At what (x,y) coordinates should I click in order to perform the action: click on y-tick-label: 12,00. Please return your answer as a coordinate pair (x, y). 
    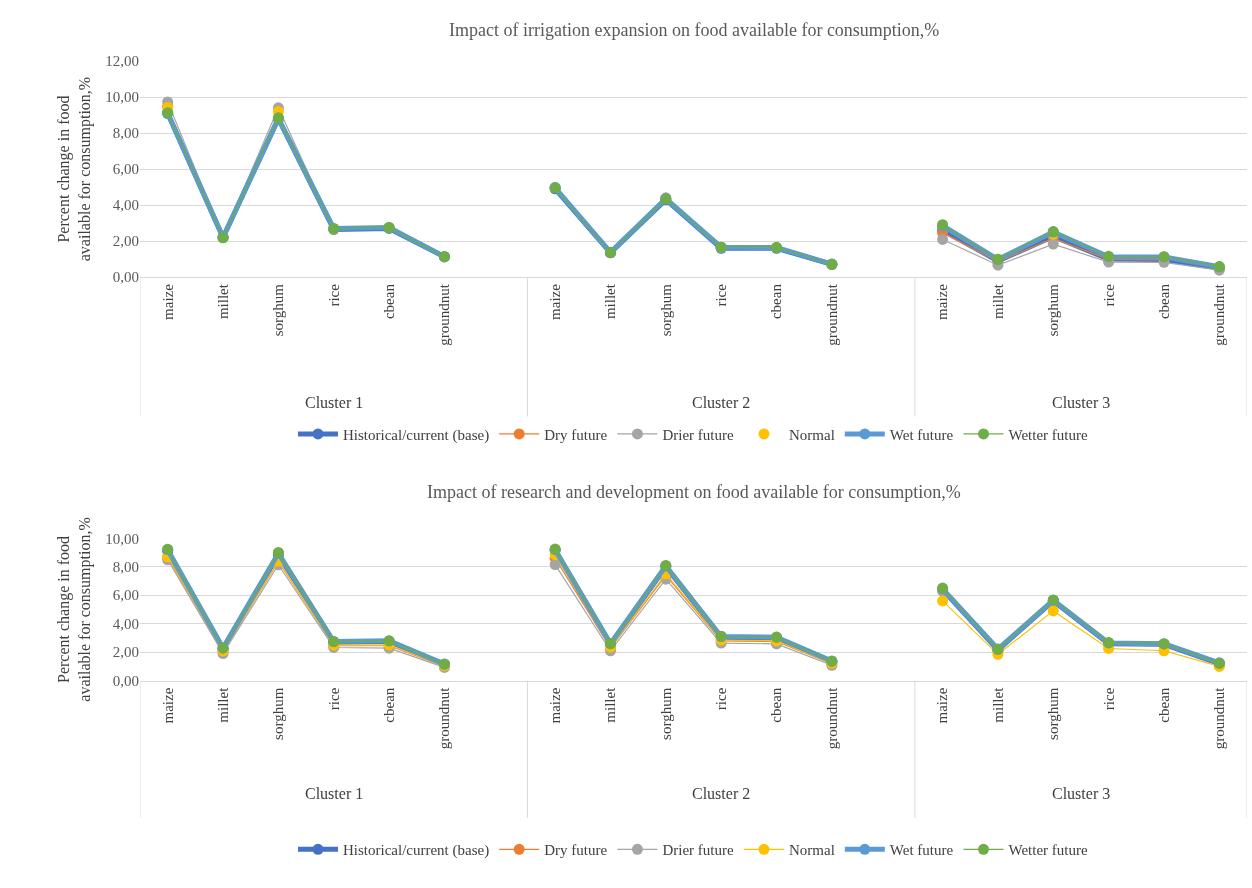
    Looking at the image, I should click on (122, 61).